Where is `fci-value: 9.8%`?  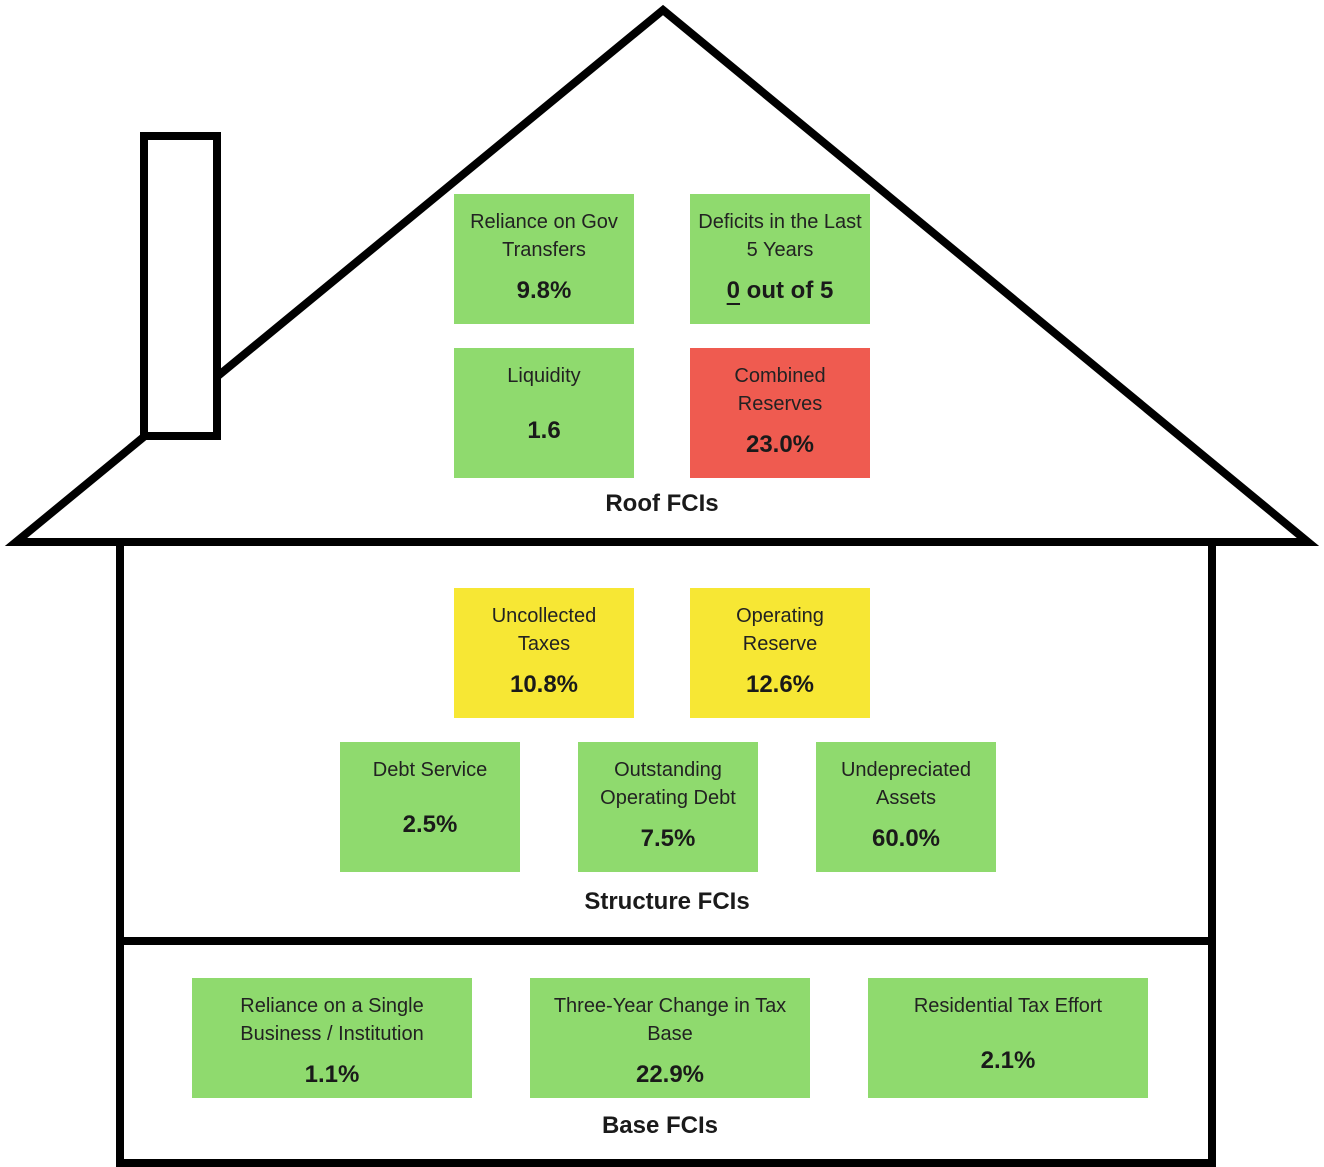 fci-value: 9.8% is located at coordinates (544, 290).